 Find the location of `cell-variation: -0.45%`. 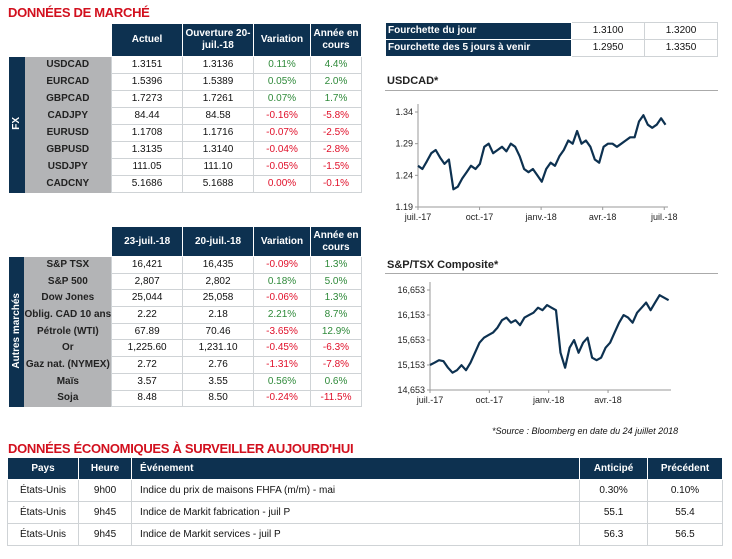

cell-variation: -0.45% is located at coordinates (282, 348).